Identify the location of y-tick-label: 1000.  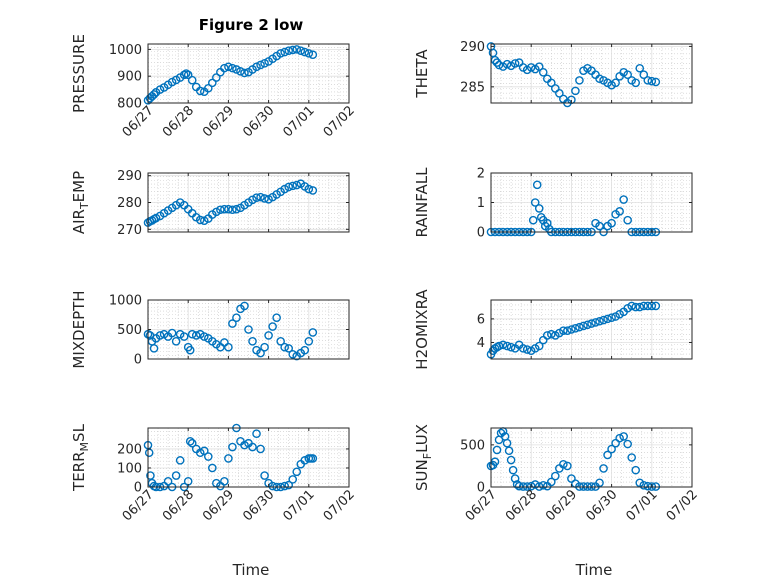
(125, 301).